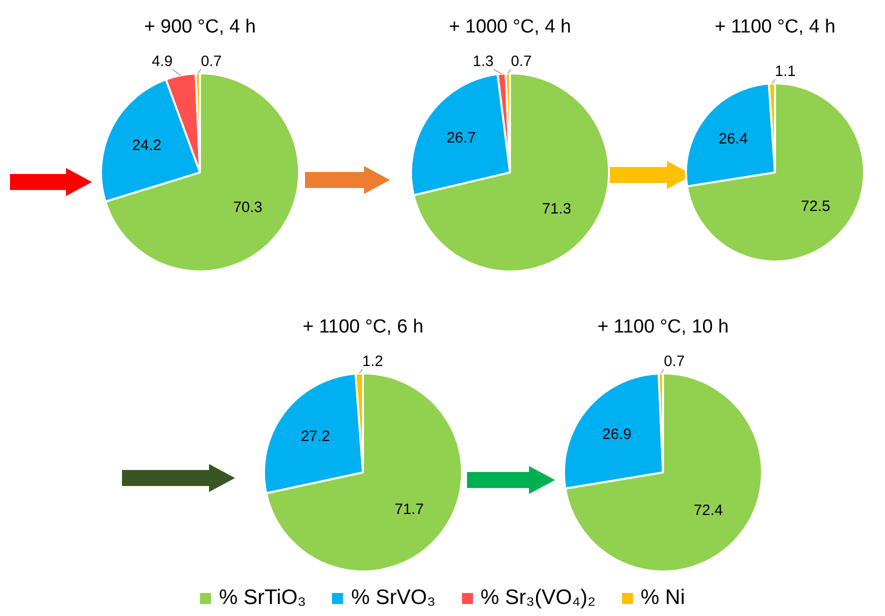  What do you see at coordinates (393, 598) in the screenshot?
I see `legend-label: % SrVO₃` at bounding box center [393, 598].